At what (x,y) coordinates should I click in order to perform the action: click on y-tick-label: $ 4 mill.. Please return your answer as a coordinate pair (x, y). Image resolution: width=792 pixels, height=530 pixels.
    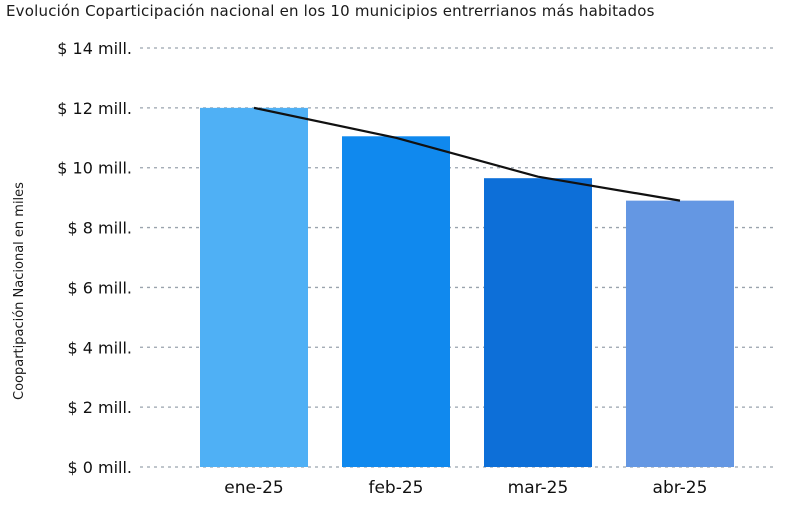
    Looking at the image, I should click on (99, 347).